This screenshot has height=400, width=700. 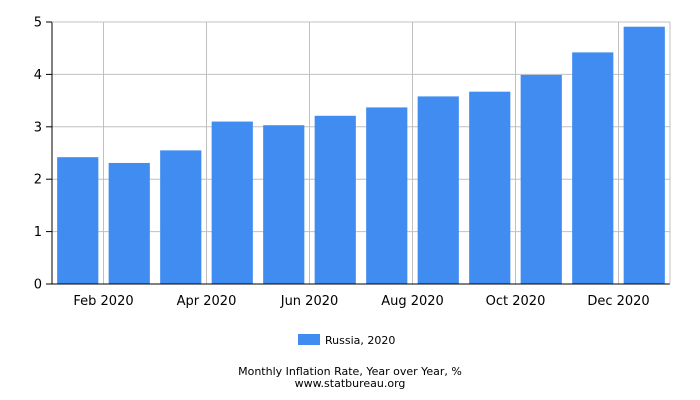 I want to click on x-tick-label: Jun 2020, so click(x=309, y=301).